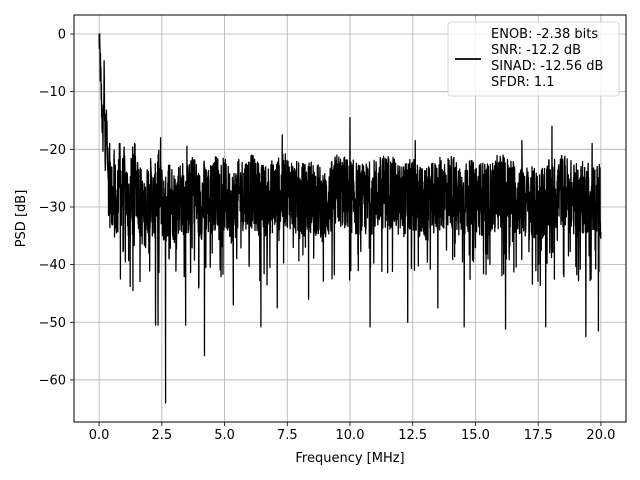 This screenshot has height=480, width=640. I want to click on x-tick-label: 15.0, so click(475, 435).